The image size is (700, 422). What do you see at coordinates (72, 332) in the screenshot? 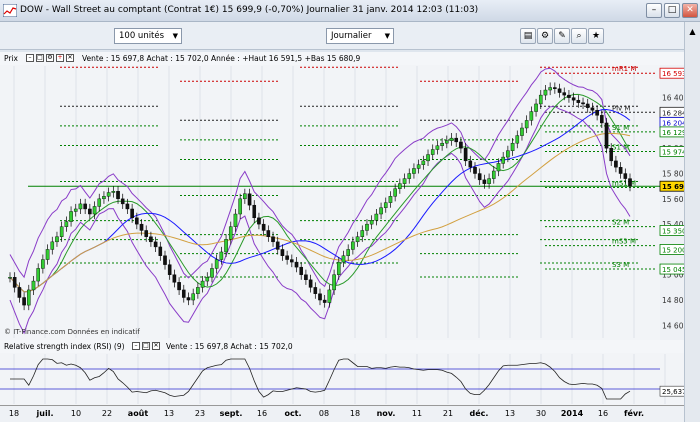
I see `data-source-note: © IT-Finance.com Données en indicatif` at bounding box center [72, 332].